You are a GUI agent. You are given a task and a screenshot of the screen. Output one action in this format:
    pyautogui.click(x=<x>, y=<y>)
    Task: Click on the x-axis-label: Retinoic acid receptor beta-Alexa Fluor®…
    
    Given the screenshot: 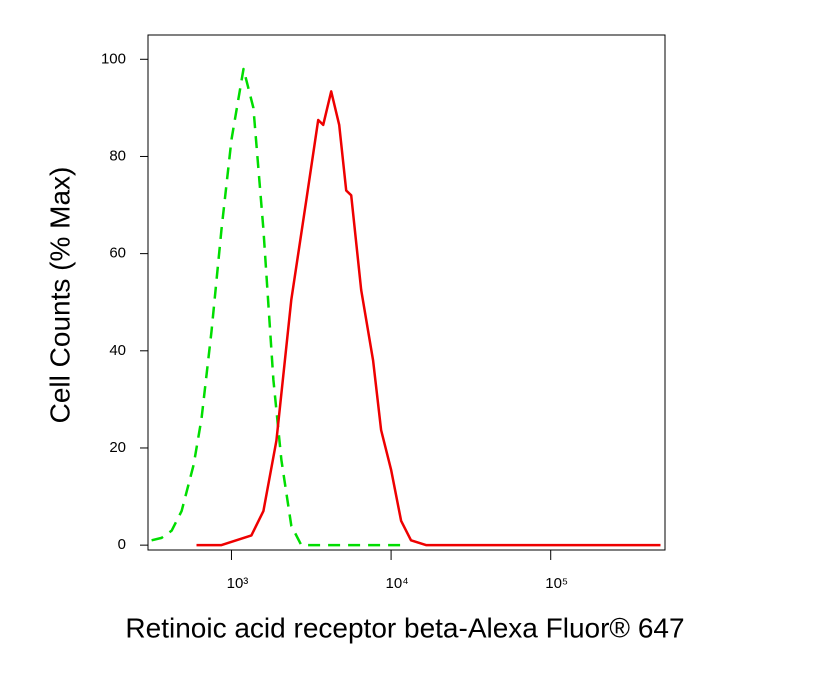 What is the action you would take?
    pyautogui.click(x=404, y=627)
    